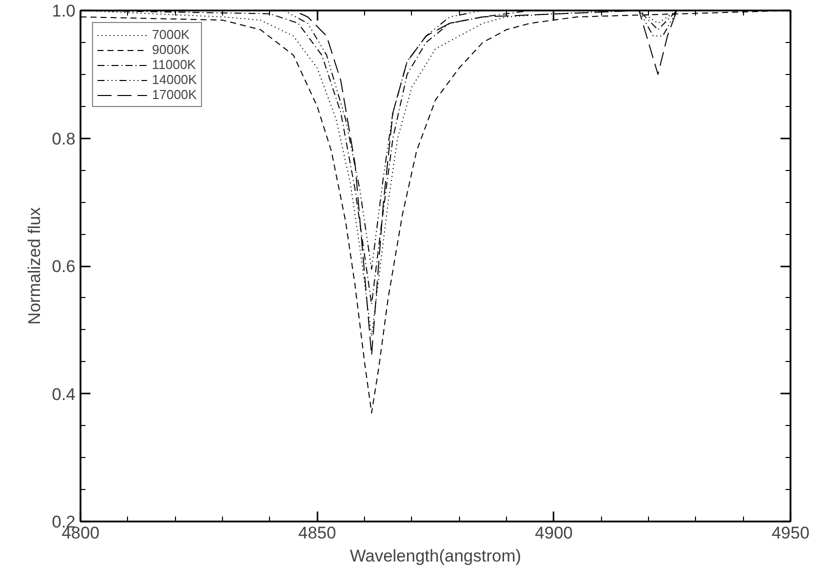  What do you see at coordinates (171, 34) in the screenshot?
I see `legend-label: 7000K` at bounding box center [171, 34].